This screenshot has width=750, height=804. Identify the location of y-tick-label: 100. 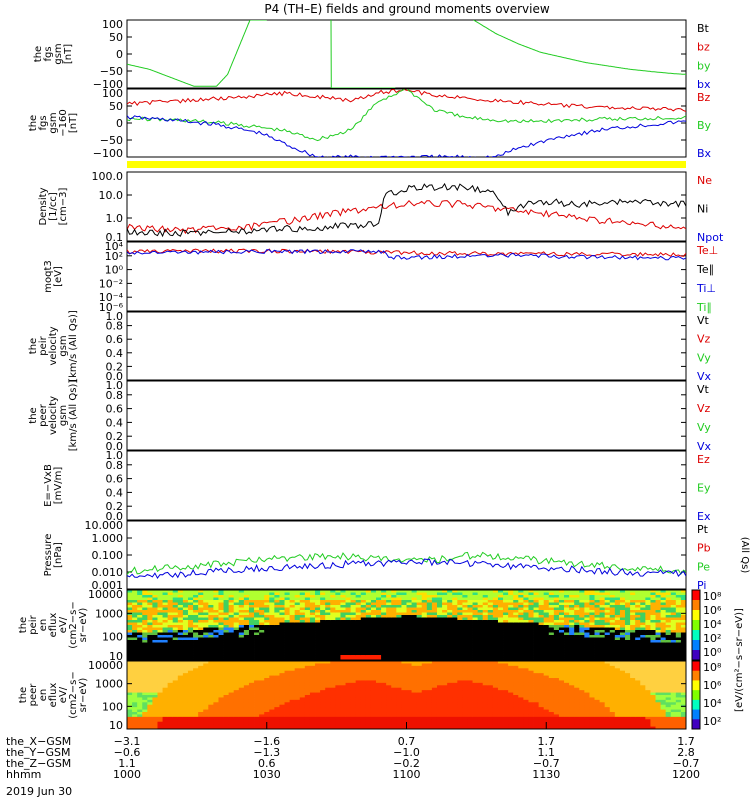
(112, 24).